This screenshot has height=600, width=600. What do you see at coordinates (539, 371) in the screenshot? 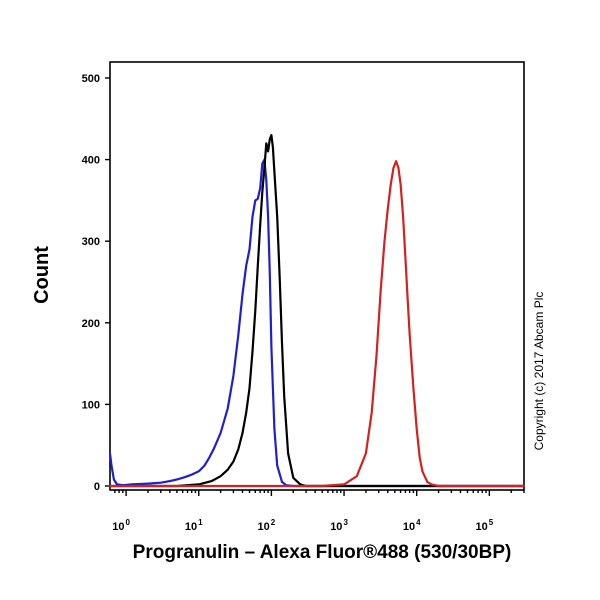
I see `copyright-annotation: Copyright (c) 2017 Abcam Plc` at bounding box center [539, 371].